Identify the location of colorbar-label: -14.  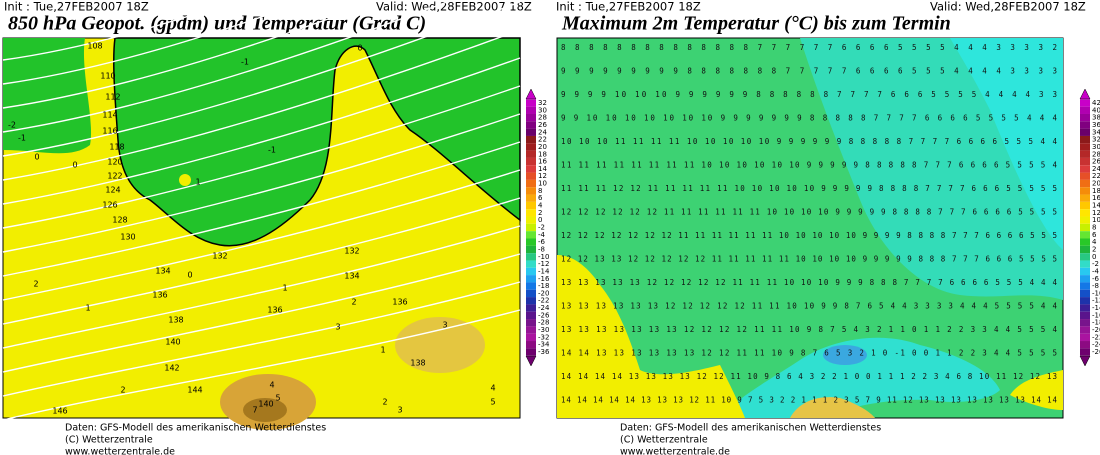
(544, 271).